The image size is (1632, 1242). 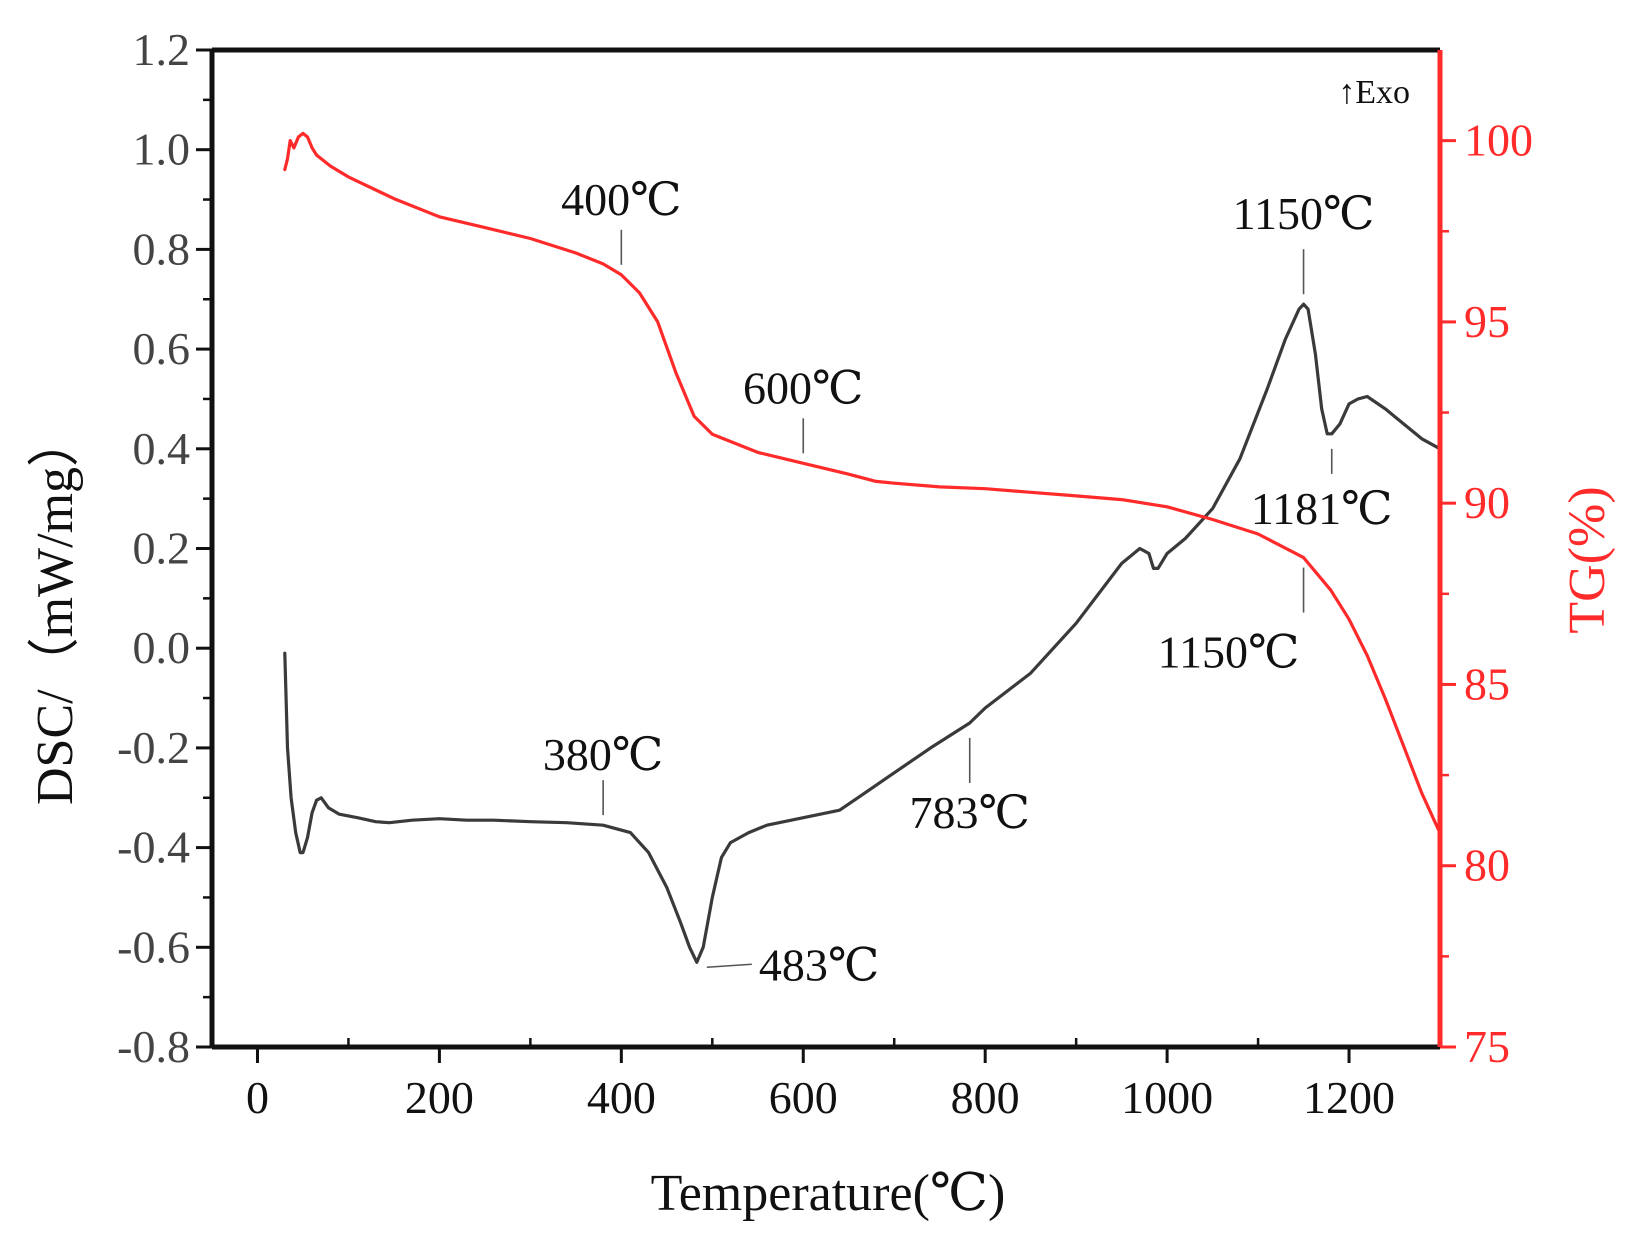 What do you see at coordinates (729, 966) in the screenshot?
I see `annotation-leader` at bounding box center [729, 966].